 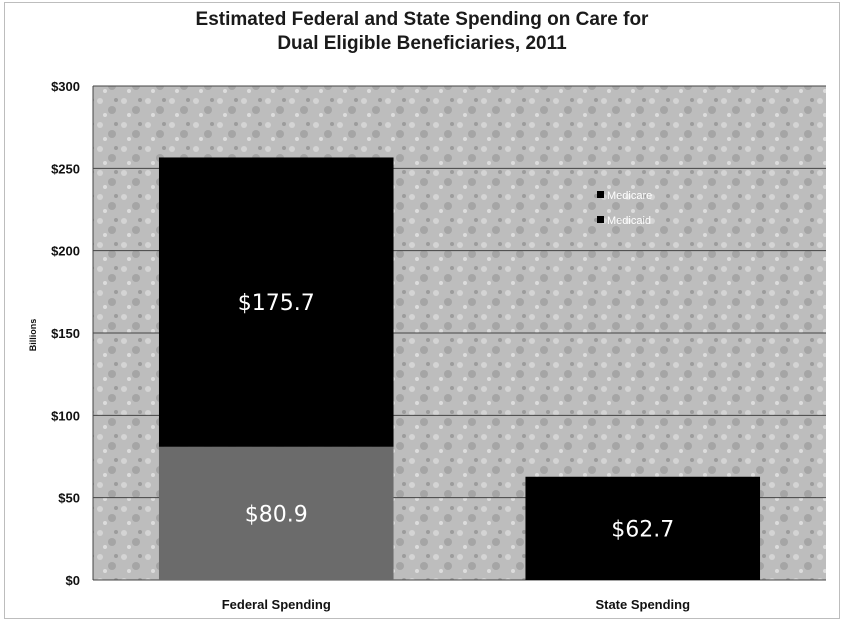 I want to click on y-axis-label: Billions, so click(x=33, y=335).